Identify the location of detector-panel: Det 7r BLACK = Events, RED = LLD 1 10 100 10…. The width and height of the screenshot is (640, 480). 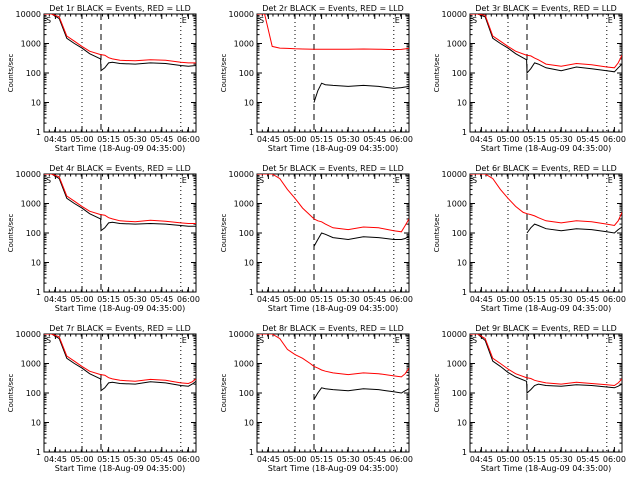
(103, 398).